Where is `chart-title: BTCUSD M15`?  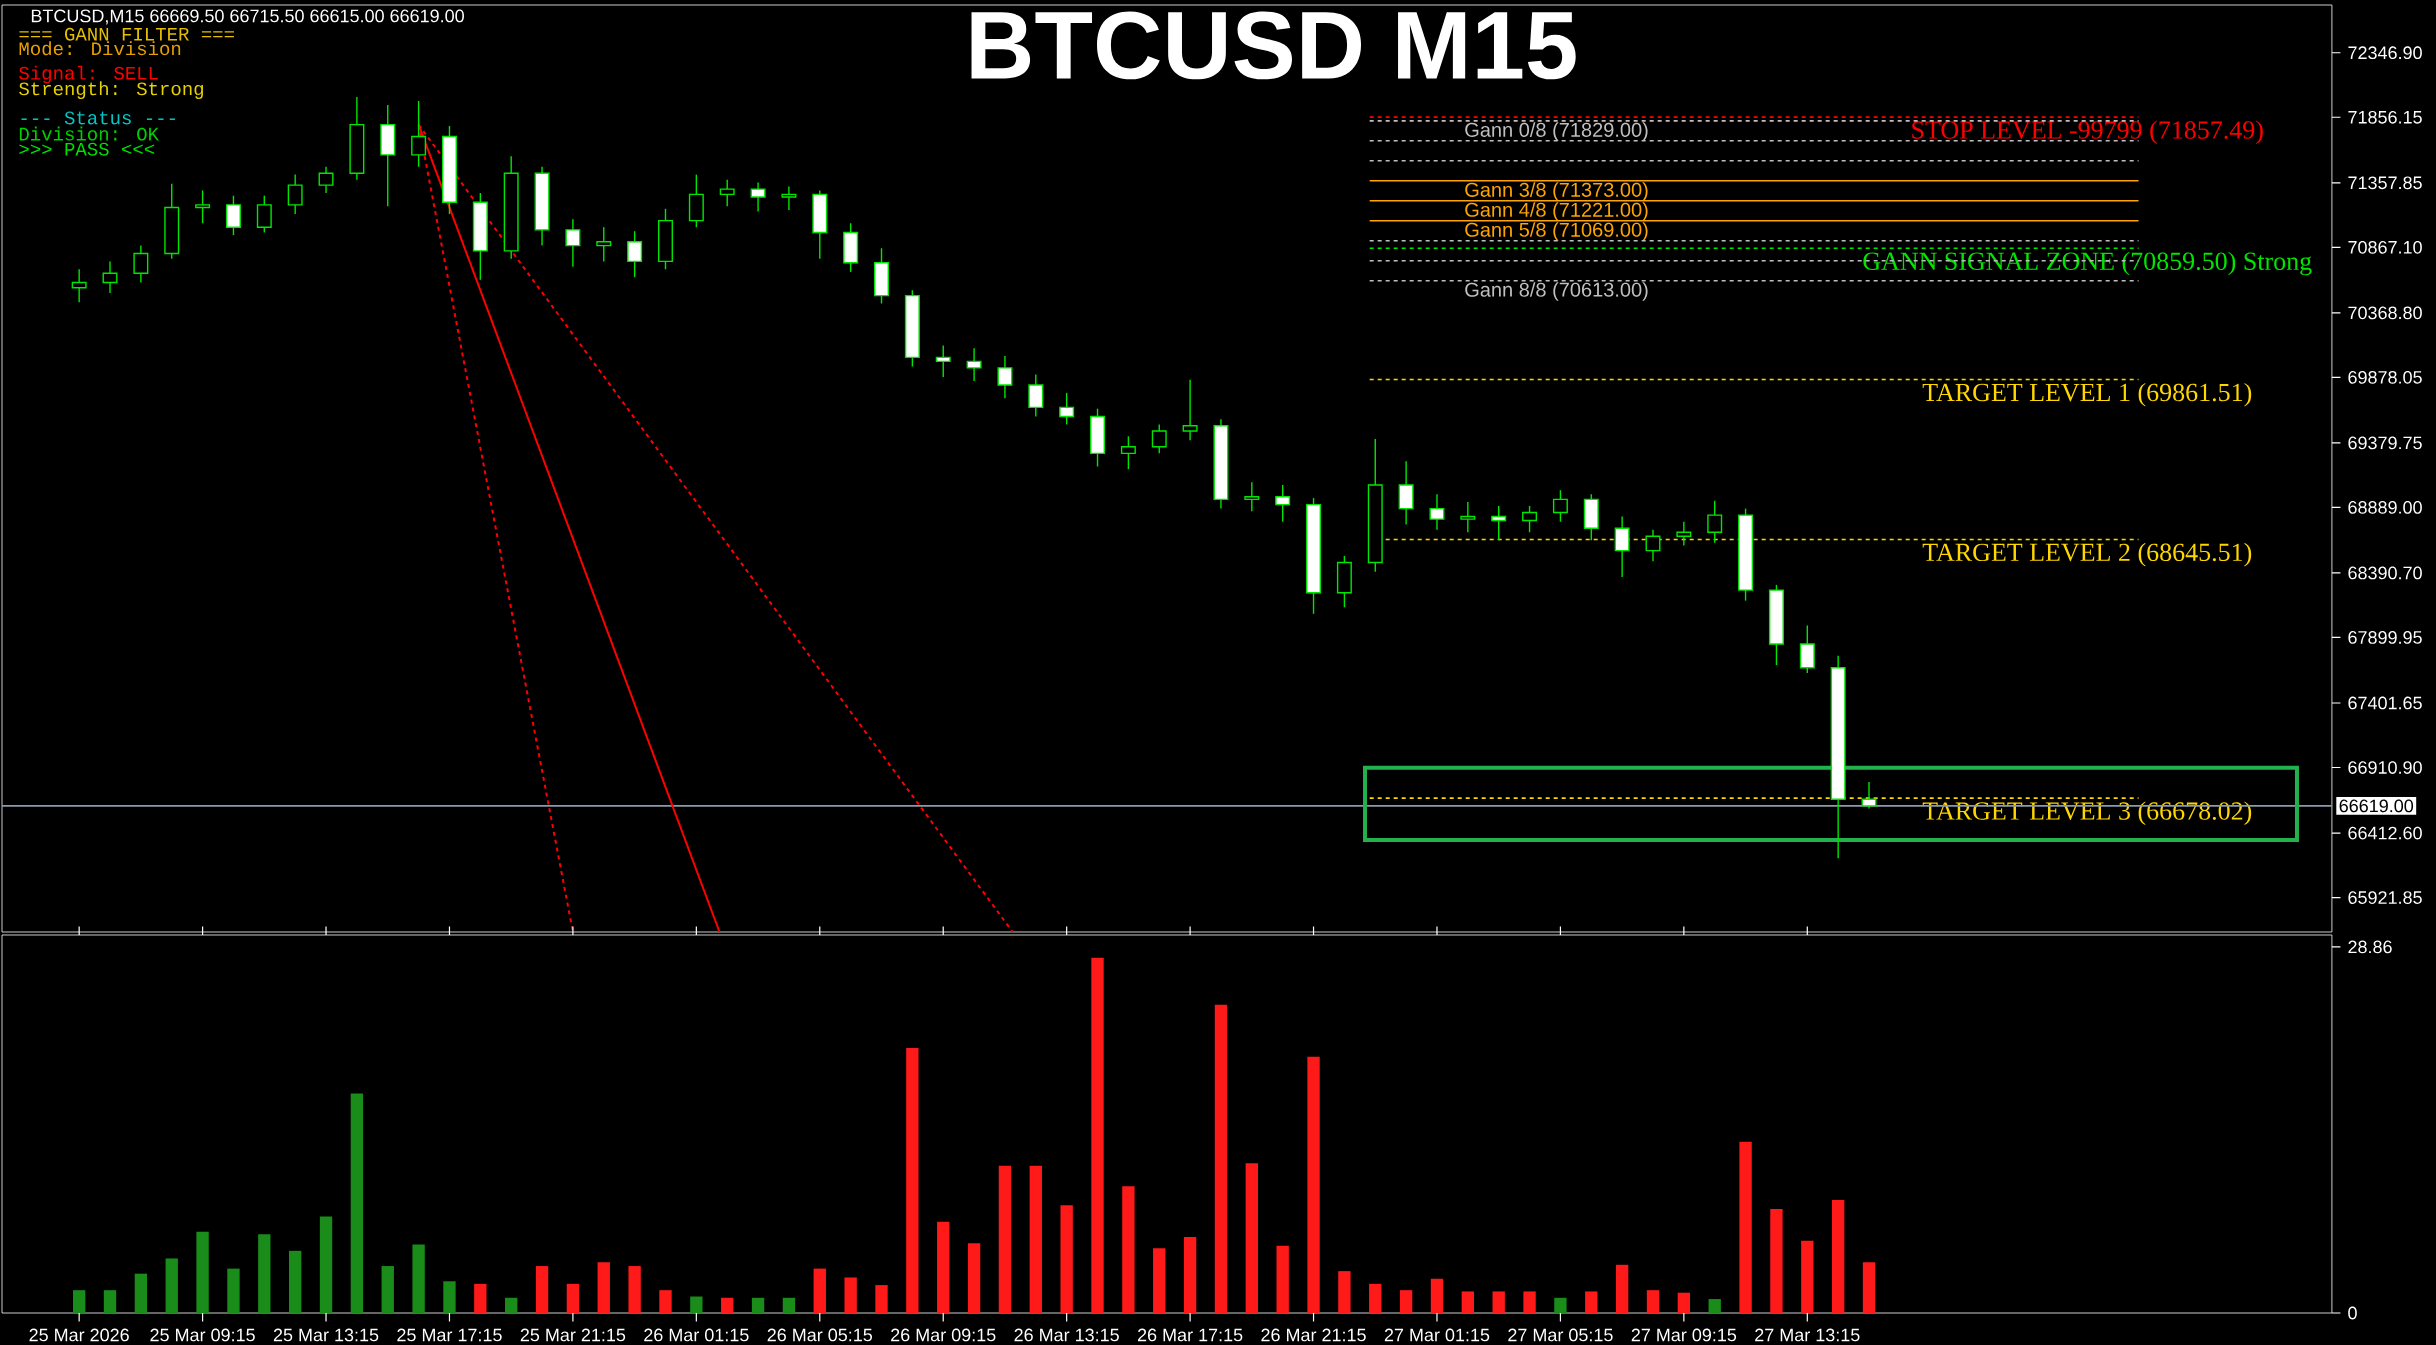
chart-title: BTCUSD M15 is located at coordinates (1273, 45).